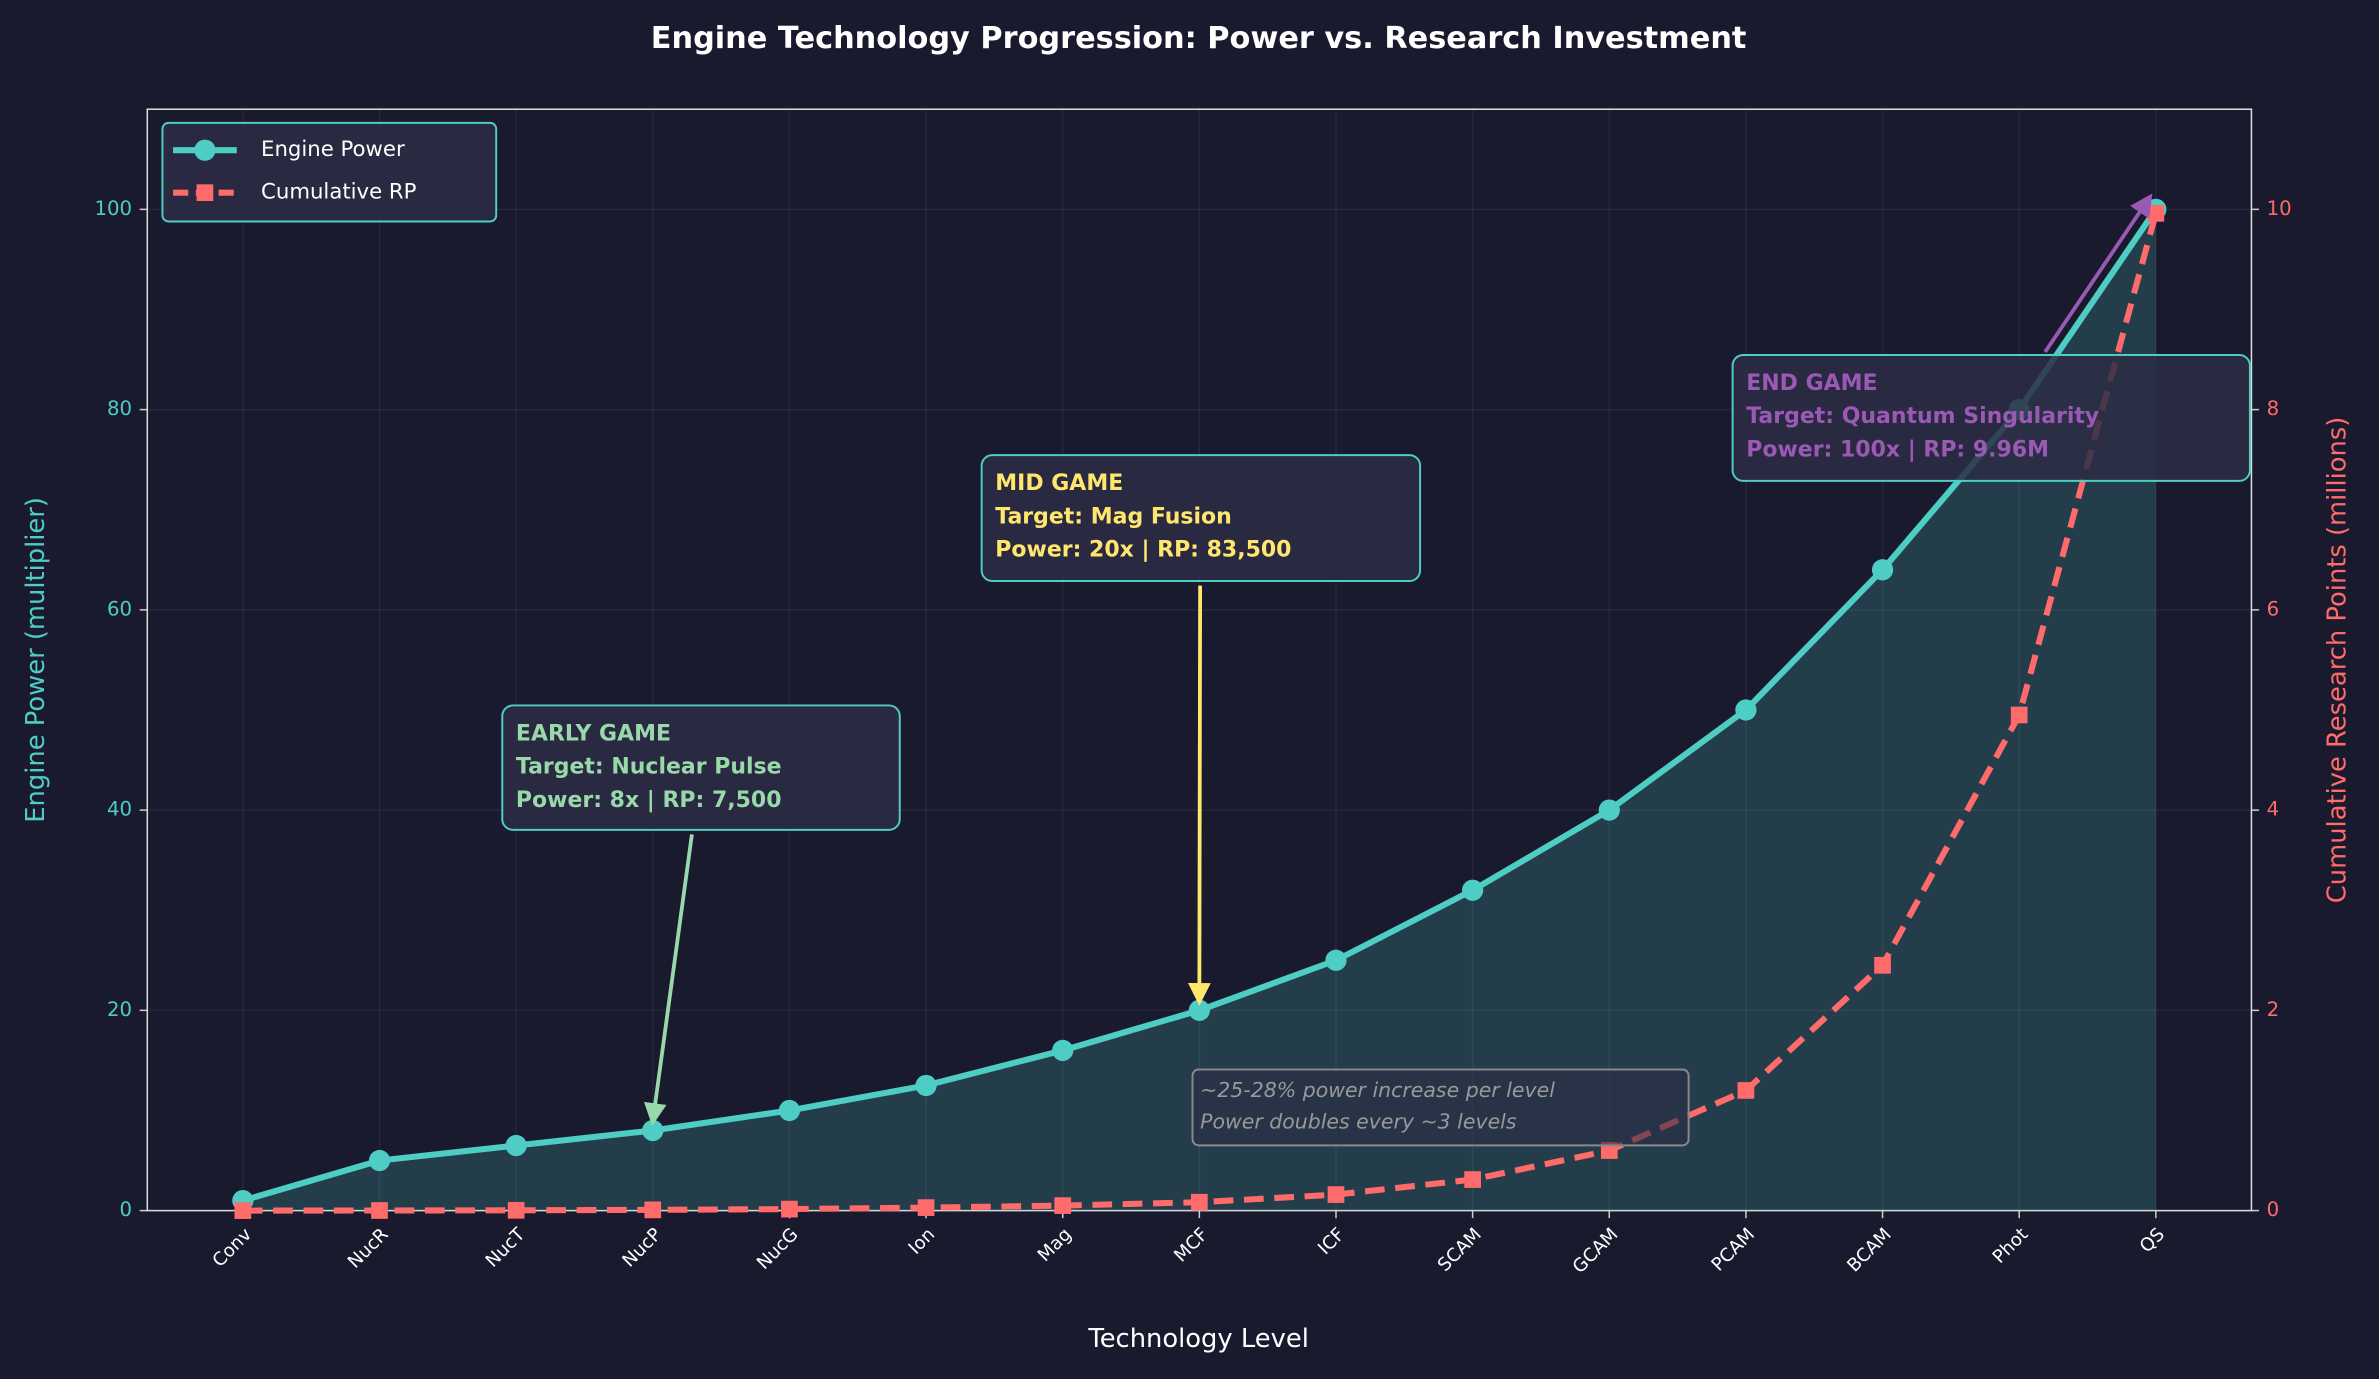  Describe the element at coordinates (1358, 1122) in the screenshot. I see `note-text: Power doubles every ~3 levels` at that location.